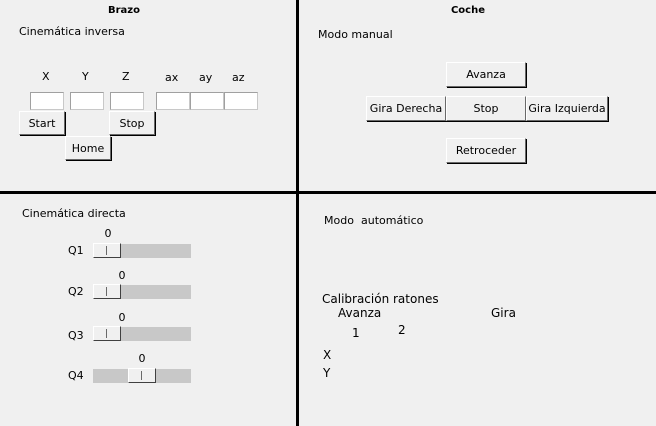 The image size is (656, 426). Describe the element at coordinates (76, 250) in the screenshot. I see `q1-label: Q1` at that location.